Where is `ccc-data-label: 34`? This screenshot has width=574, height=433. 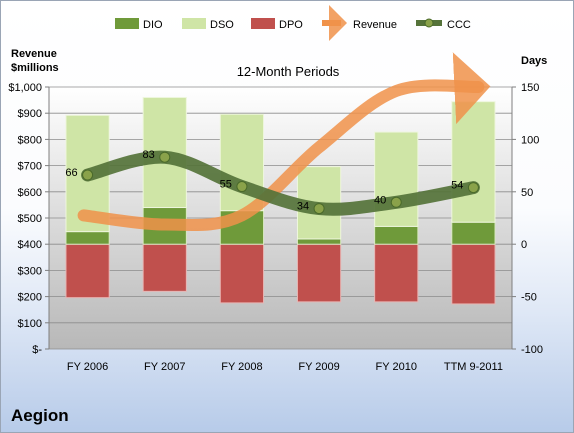 ccc-data-label: 34 is located at coordinates (303, 207).